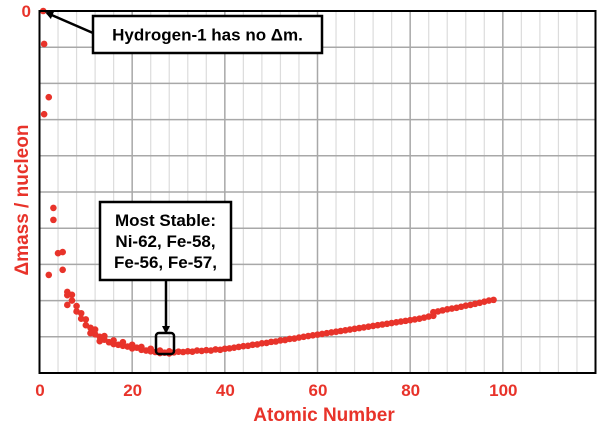  Describe the element at coordinates (69, 23) in the screenshot. I see `callout-arrow-icon` at that location.